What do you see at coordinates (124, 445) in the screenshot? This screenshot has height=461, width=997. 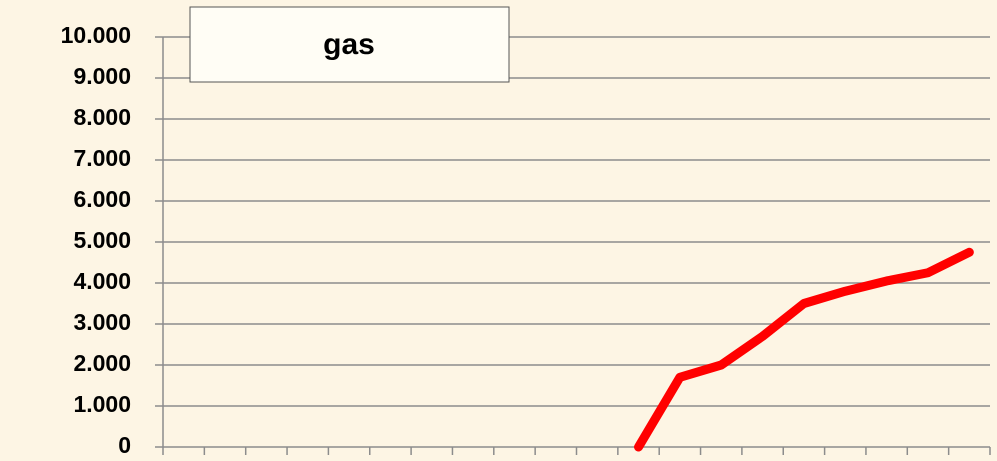 I see `y-tick-label: 0` at bounding box center [124, 445].